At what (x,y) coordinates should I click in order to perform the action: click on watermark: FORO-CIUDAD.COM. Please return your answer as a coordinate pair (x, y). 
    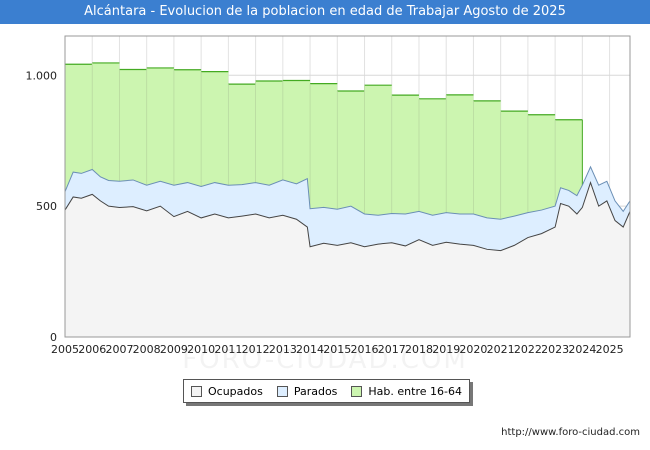
    Looking at the image, I should click on (325, 360).